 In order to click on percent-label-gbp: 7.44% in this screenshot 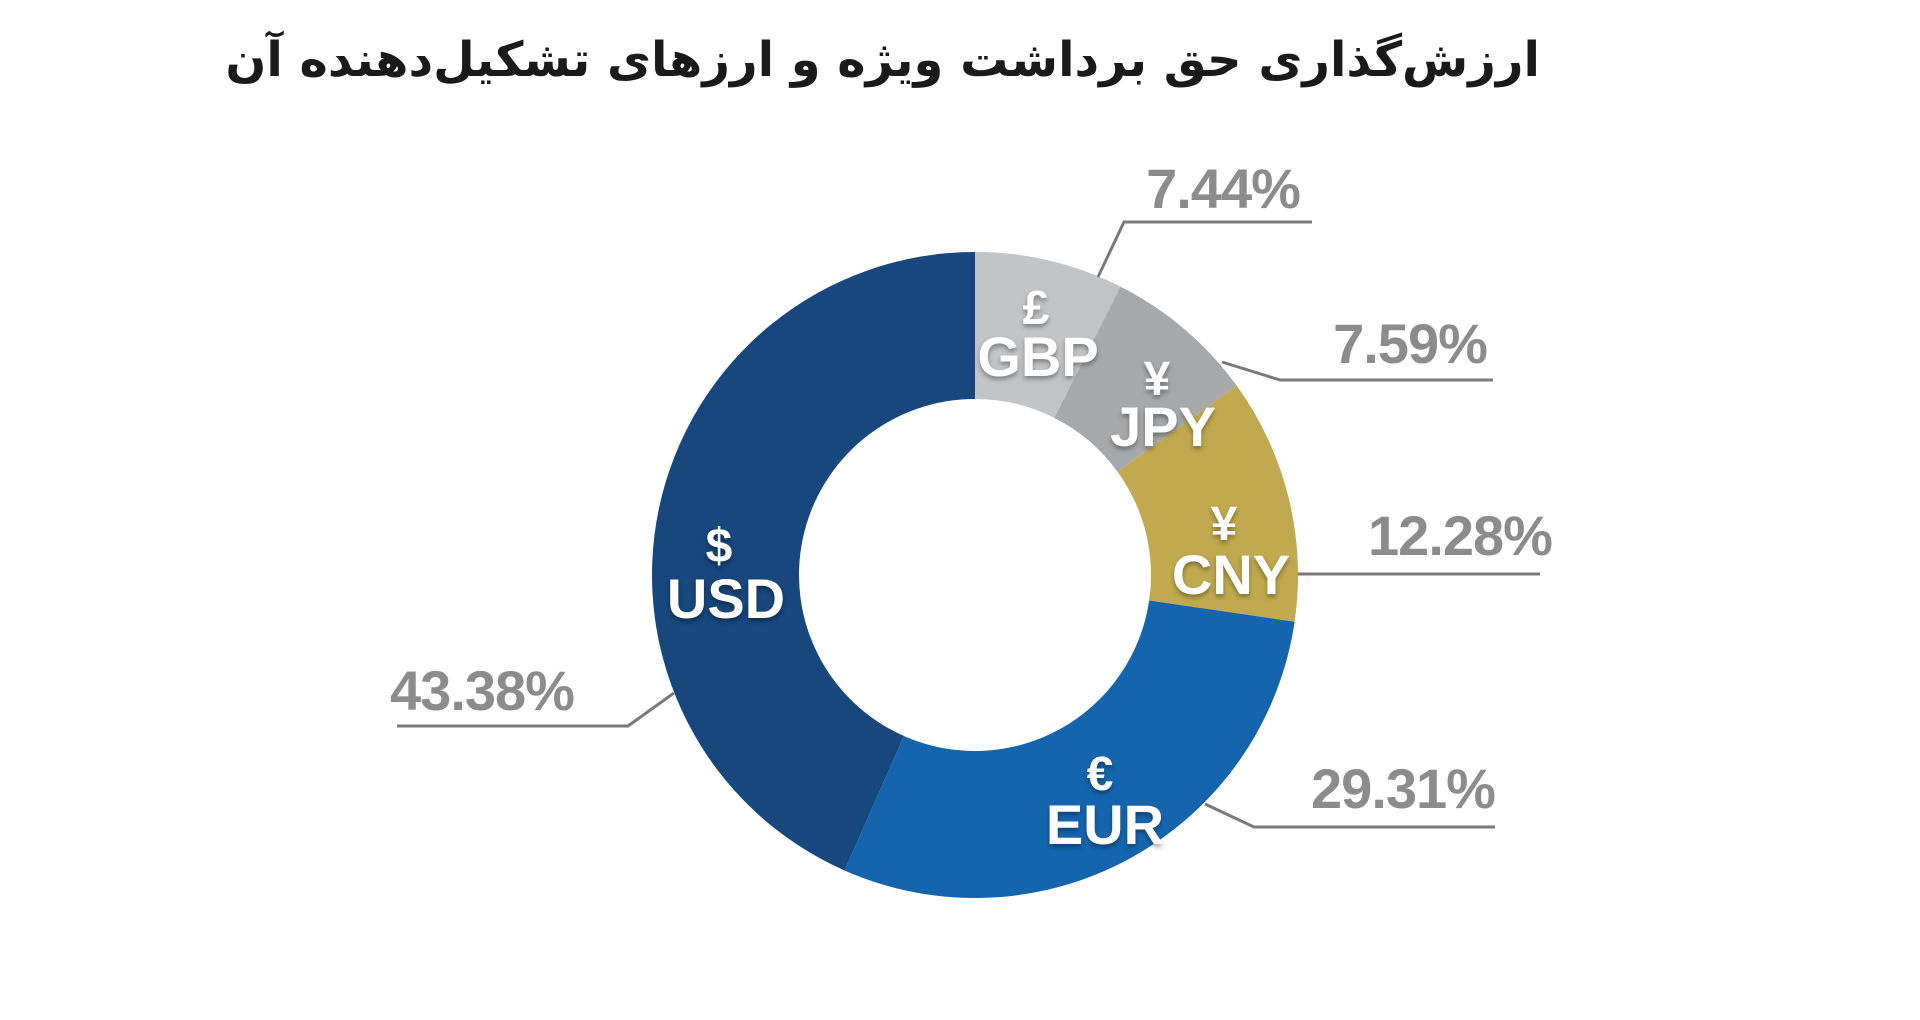, I will do `click(1223, 188)`.